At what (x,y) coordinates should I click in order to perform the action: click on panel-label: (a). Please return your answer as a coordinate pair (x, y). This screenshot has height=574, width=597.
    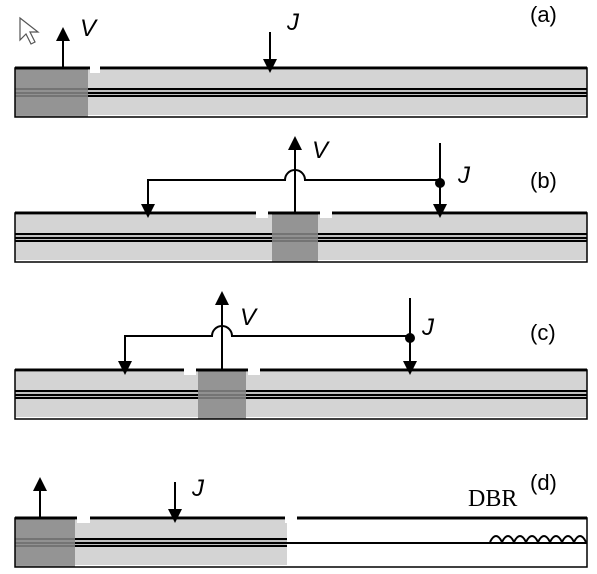
    Looking at the image, I should click on (543, 14).